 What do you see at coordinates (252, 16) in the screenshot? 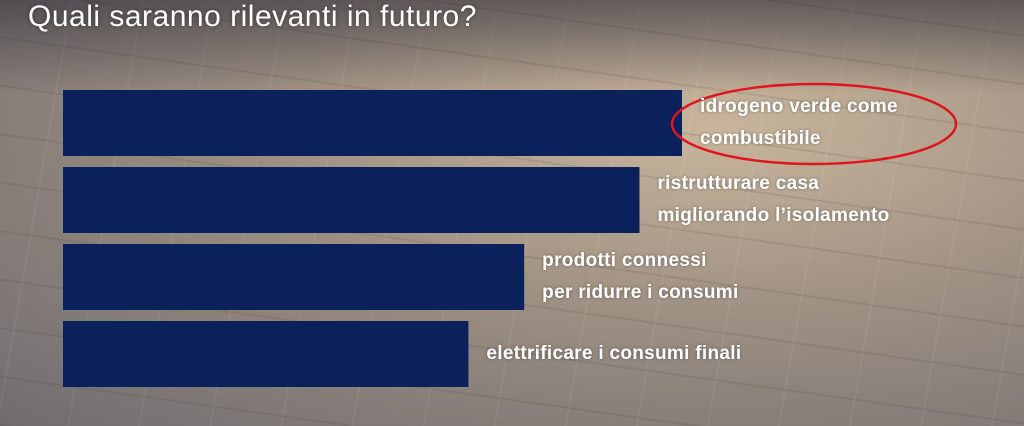
I see `chart-title: Quali saranno rilevanti in futuro?` at bounding box center [252, 16].